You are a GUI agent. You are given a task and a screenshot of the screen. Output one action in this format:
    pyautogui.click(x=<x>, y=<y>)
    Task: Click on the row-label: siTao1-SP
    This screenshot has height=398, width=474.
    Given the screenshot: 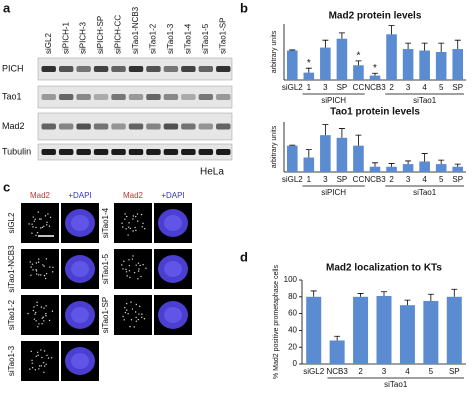 What is the action you would take?
    pyautogui.click(x=105, y=315)
    